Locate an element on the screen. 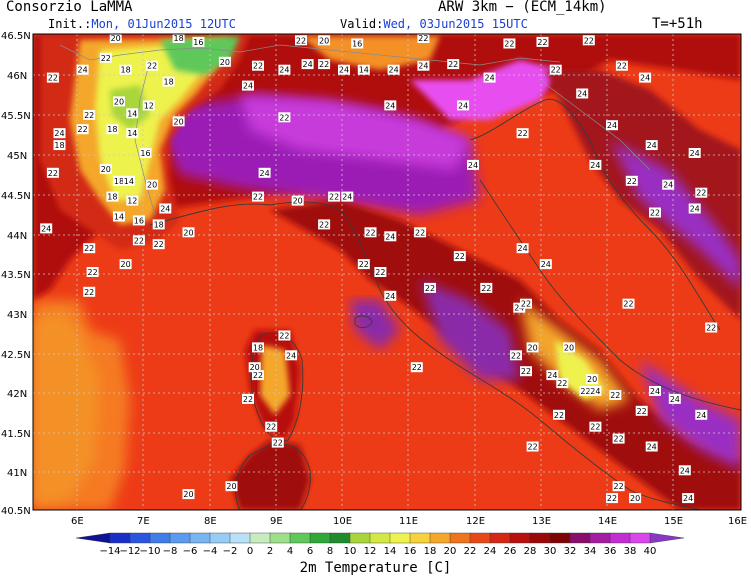 The width and height of the screenshot is (751, 580). lat-label: 41N is located at coordinates (17, 473).